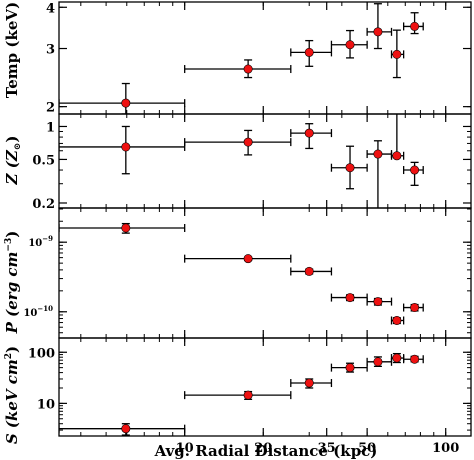  Describe the element at coordinates (50, 8) in the screenshot. I see `y-tick-label: 4` at that location.